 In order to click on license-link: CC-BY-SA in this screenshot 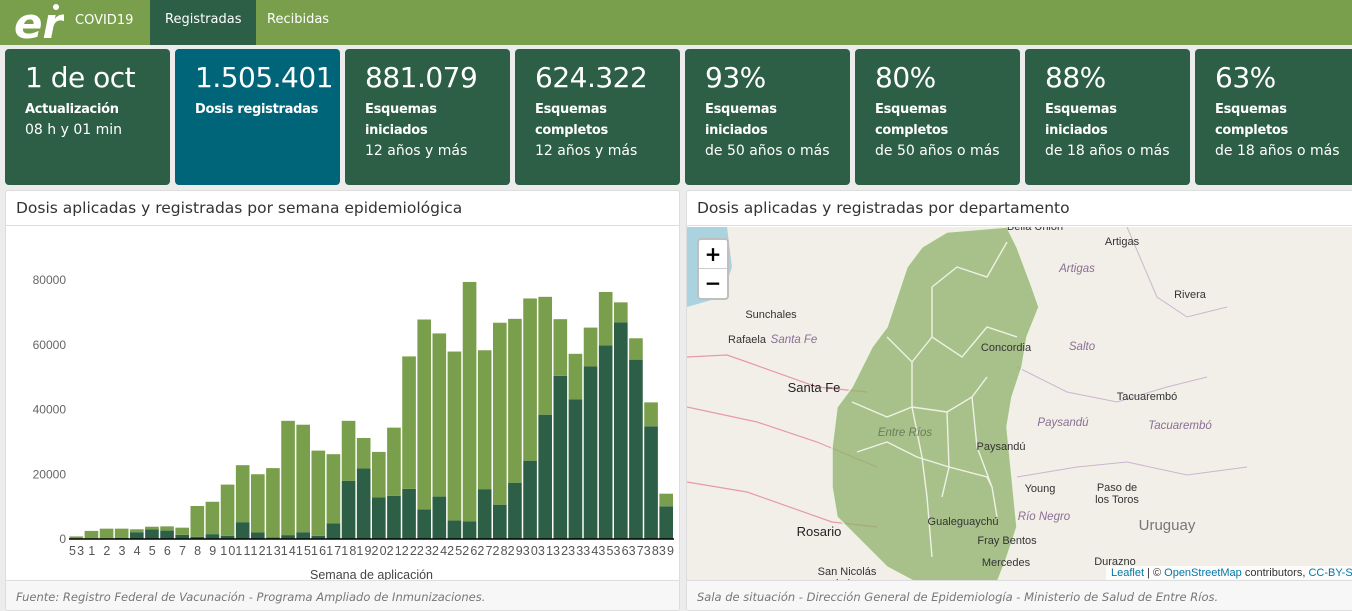, I will do `click(1330, 573)`.